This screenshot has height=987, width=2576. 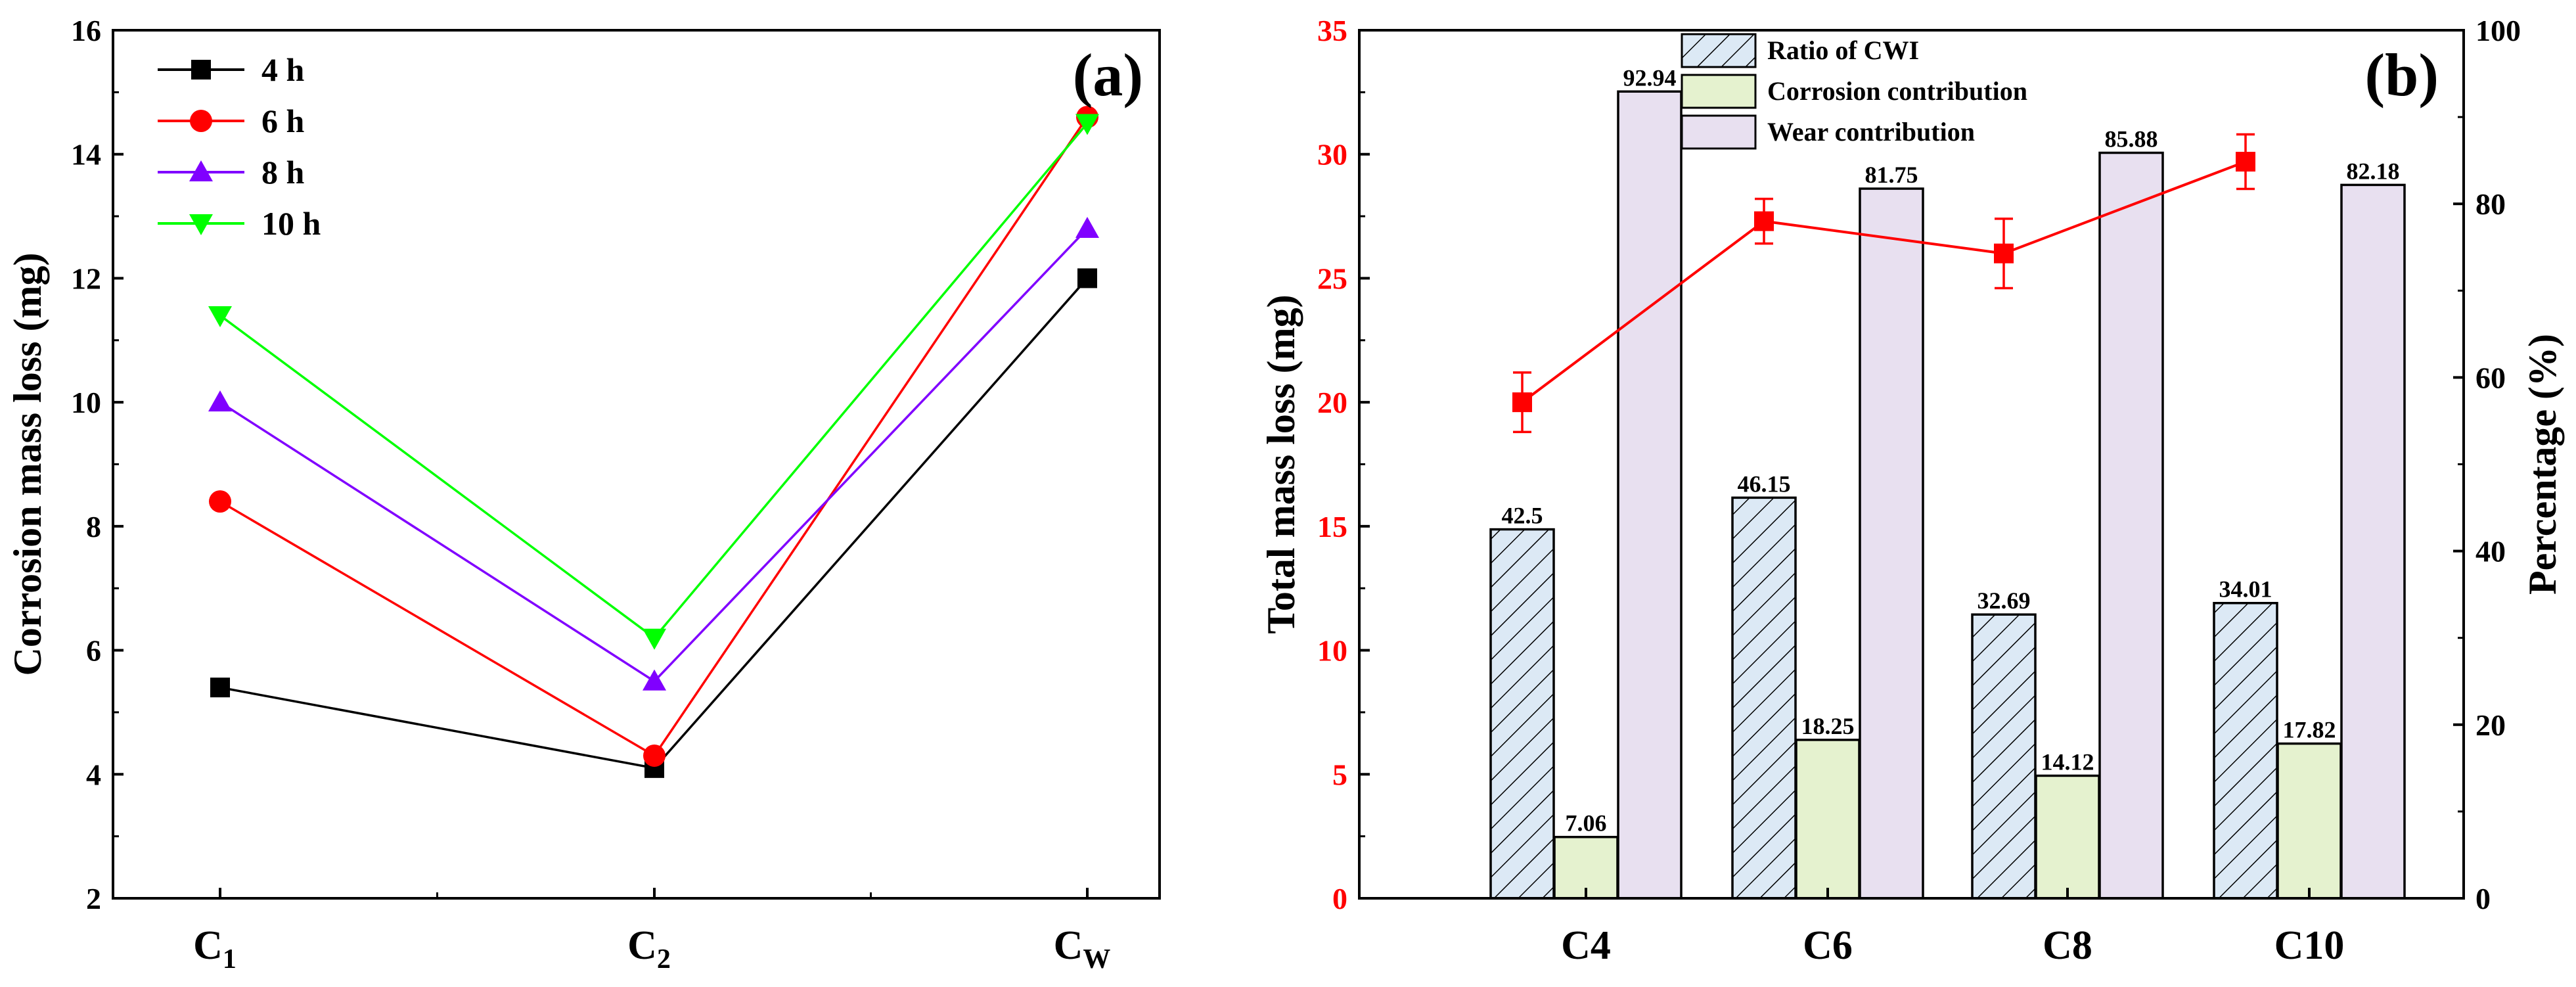 I want to click on panel-a-y-tick-label: 8, so click(x=93, y=526).